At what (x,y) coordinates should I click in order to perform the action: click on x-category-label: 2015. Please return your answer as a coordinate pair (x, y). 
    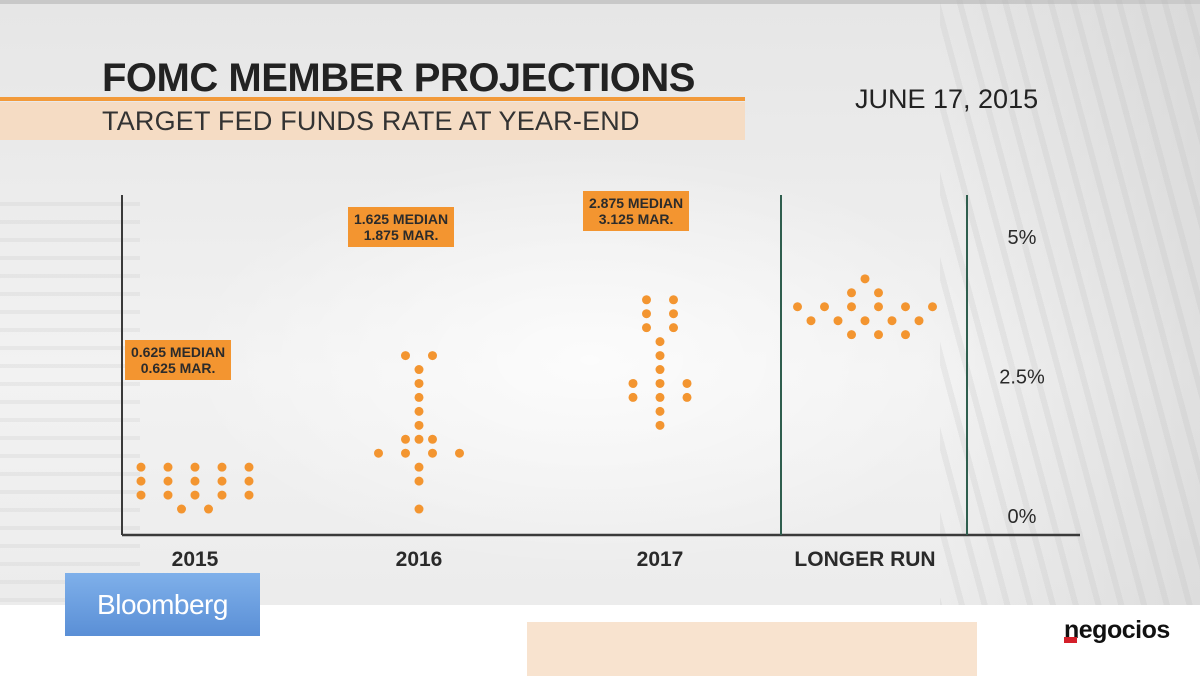
    Looking at the image, I should click on (195, 559).